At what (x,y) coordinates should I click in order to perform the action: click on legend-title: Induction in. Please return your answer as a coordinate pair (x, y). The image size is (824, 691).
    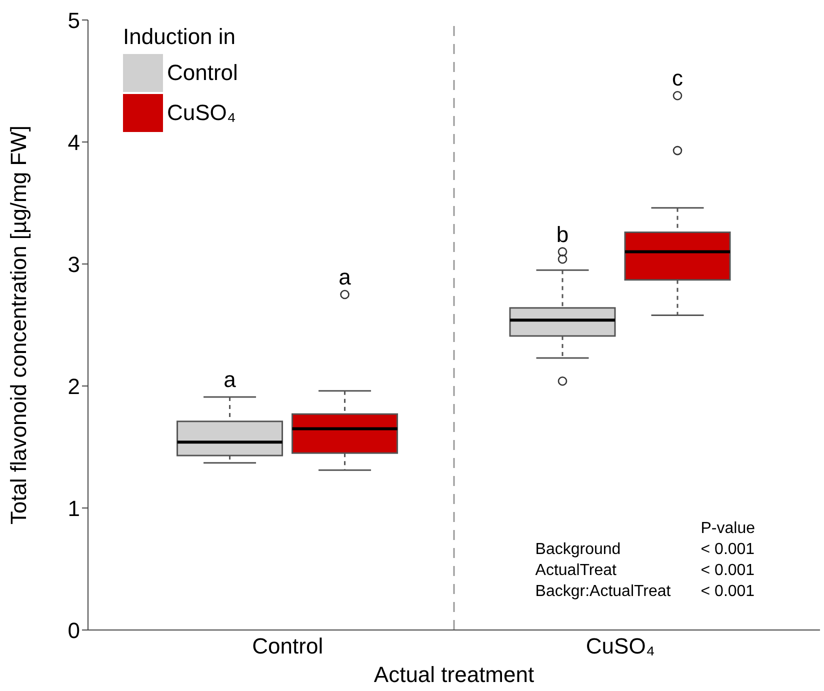
    Looking at the image, I should click on (180, 37).